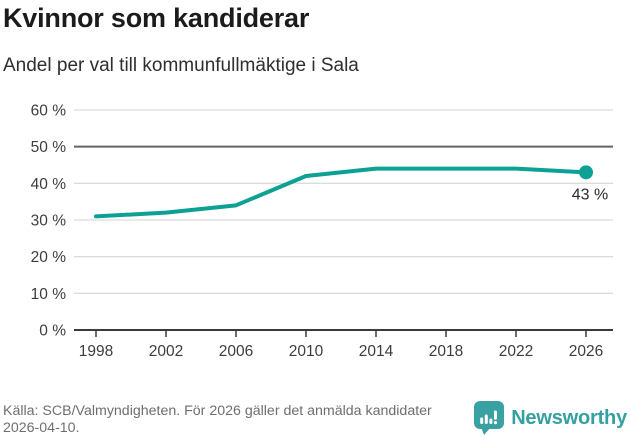 This screenshot has width=631, height=439. What do you see at coordinates (236, 351) in the screenshot?
I see `x-tick-label: 2006` at bounding box center [236, 351].